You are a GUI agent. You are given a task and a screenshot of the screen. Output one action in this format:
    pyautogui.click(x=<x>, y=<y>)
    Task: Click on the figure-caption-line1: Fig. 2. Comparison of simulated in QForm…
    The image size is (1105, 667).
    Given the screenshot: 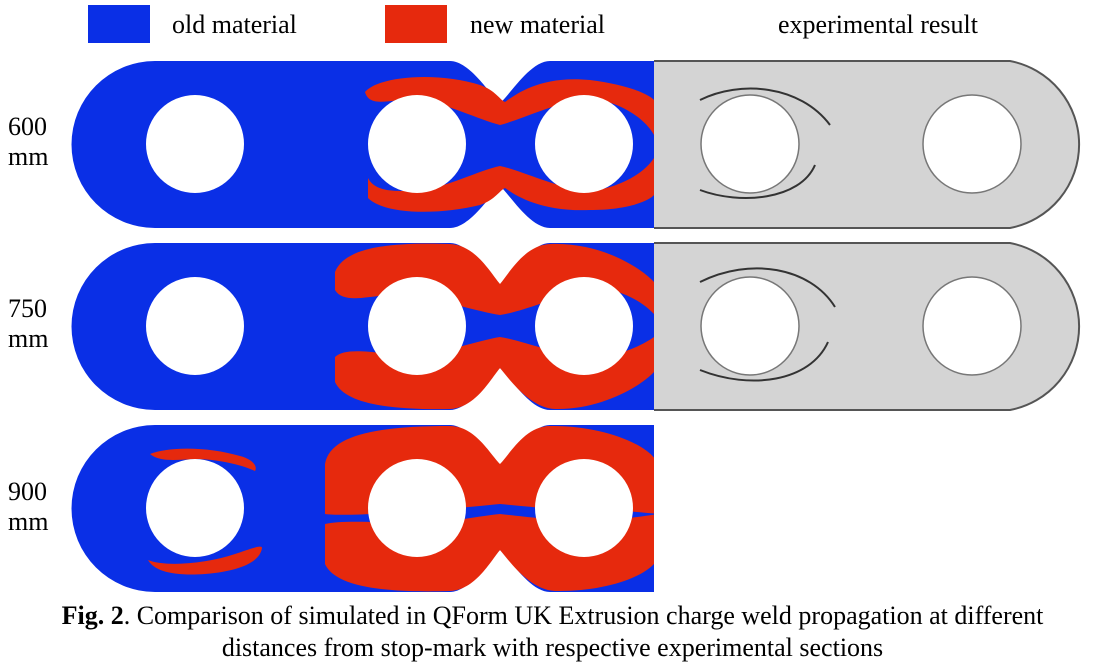 What is the action you would take?
    pyautogui.click(x=552, y=616)
    